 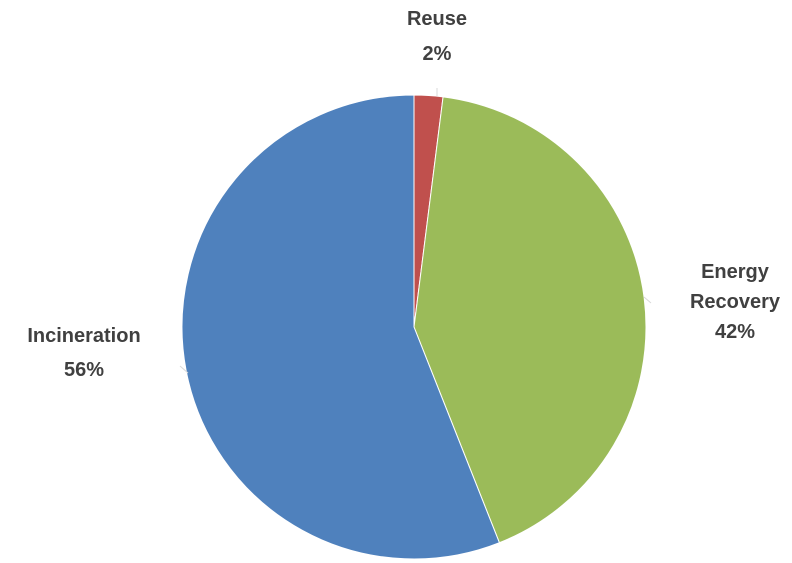 I want to click on data-label-value-energy-recovery: 42%, so click(x=735, y=332).